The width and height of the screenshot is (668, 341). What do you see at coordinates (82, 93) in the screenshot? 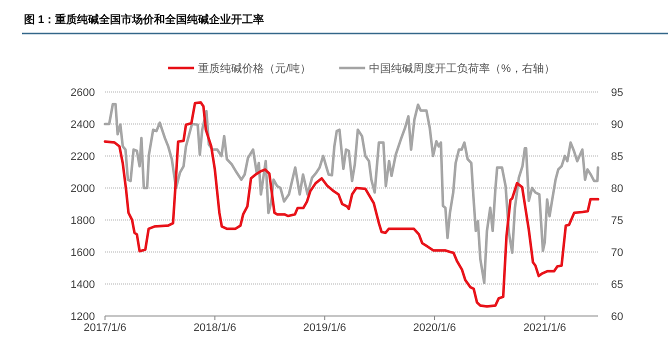
I see `y-tick-label: 2600` at bounding box center [82, 93].